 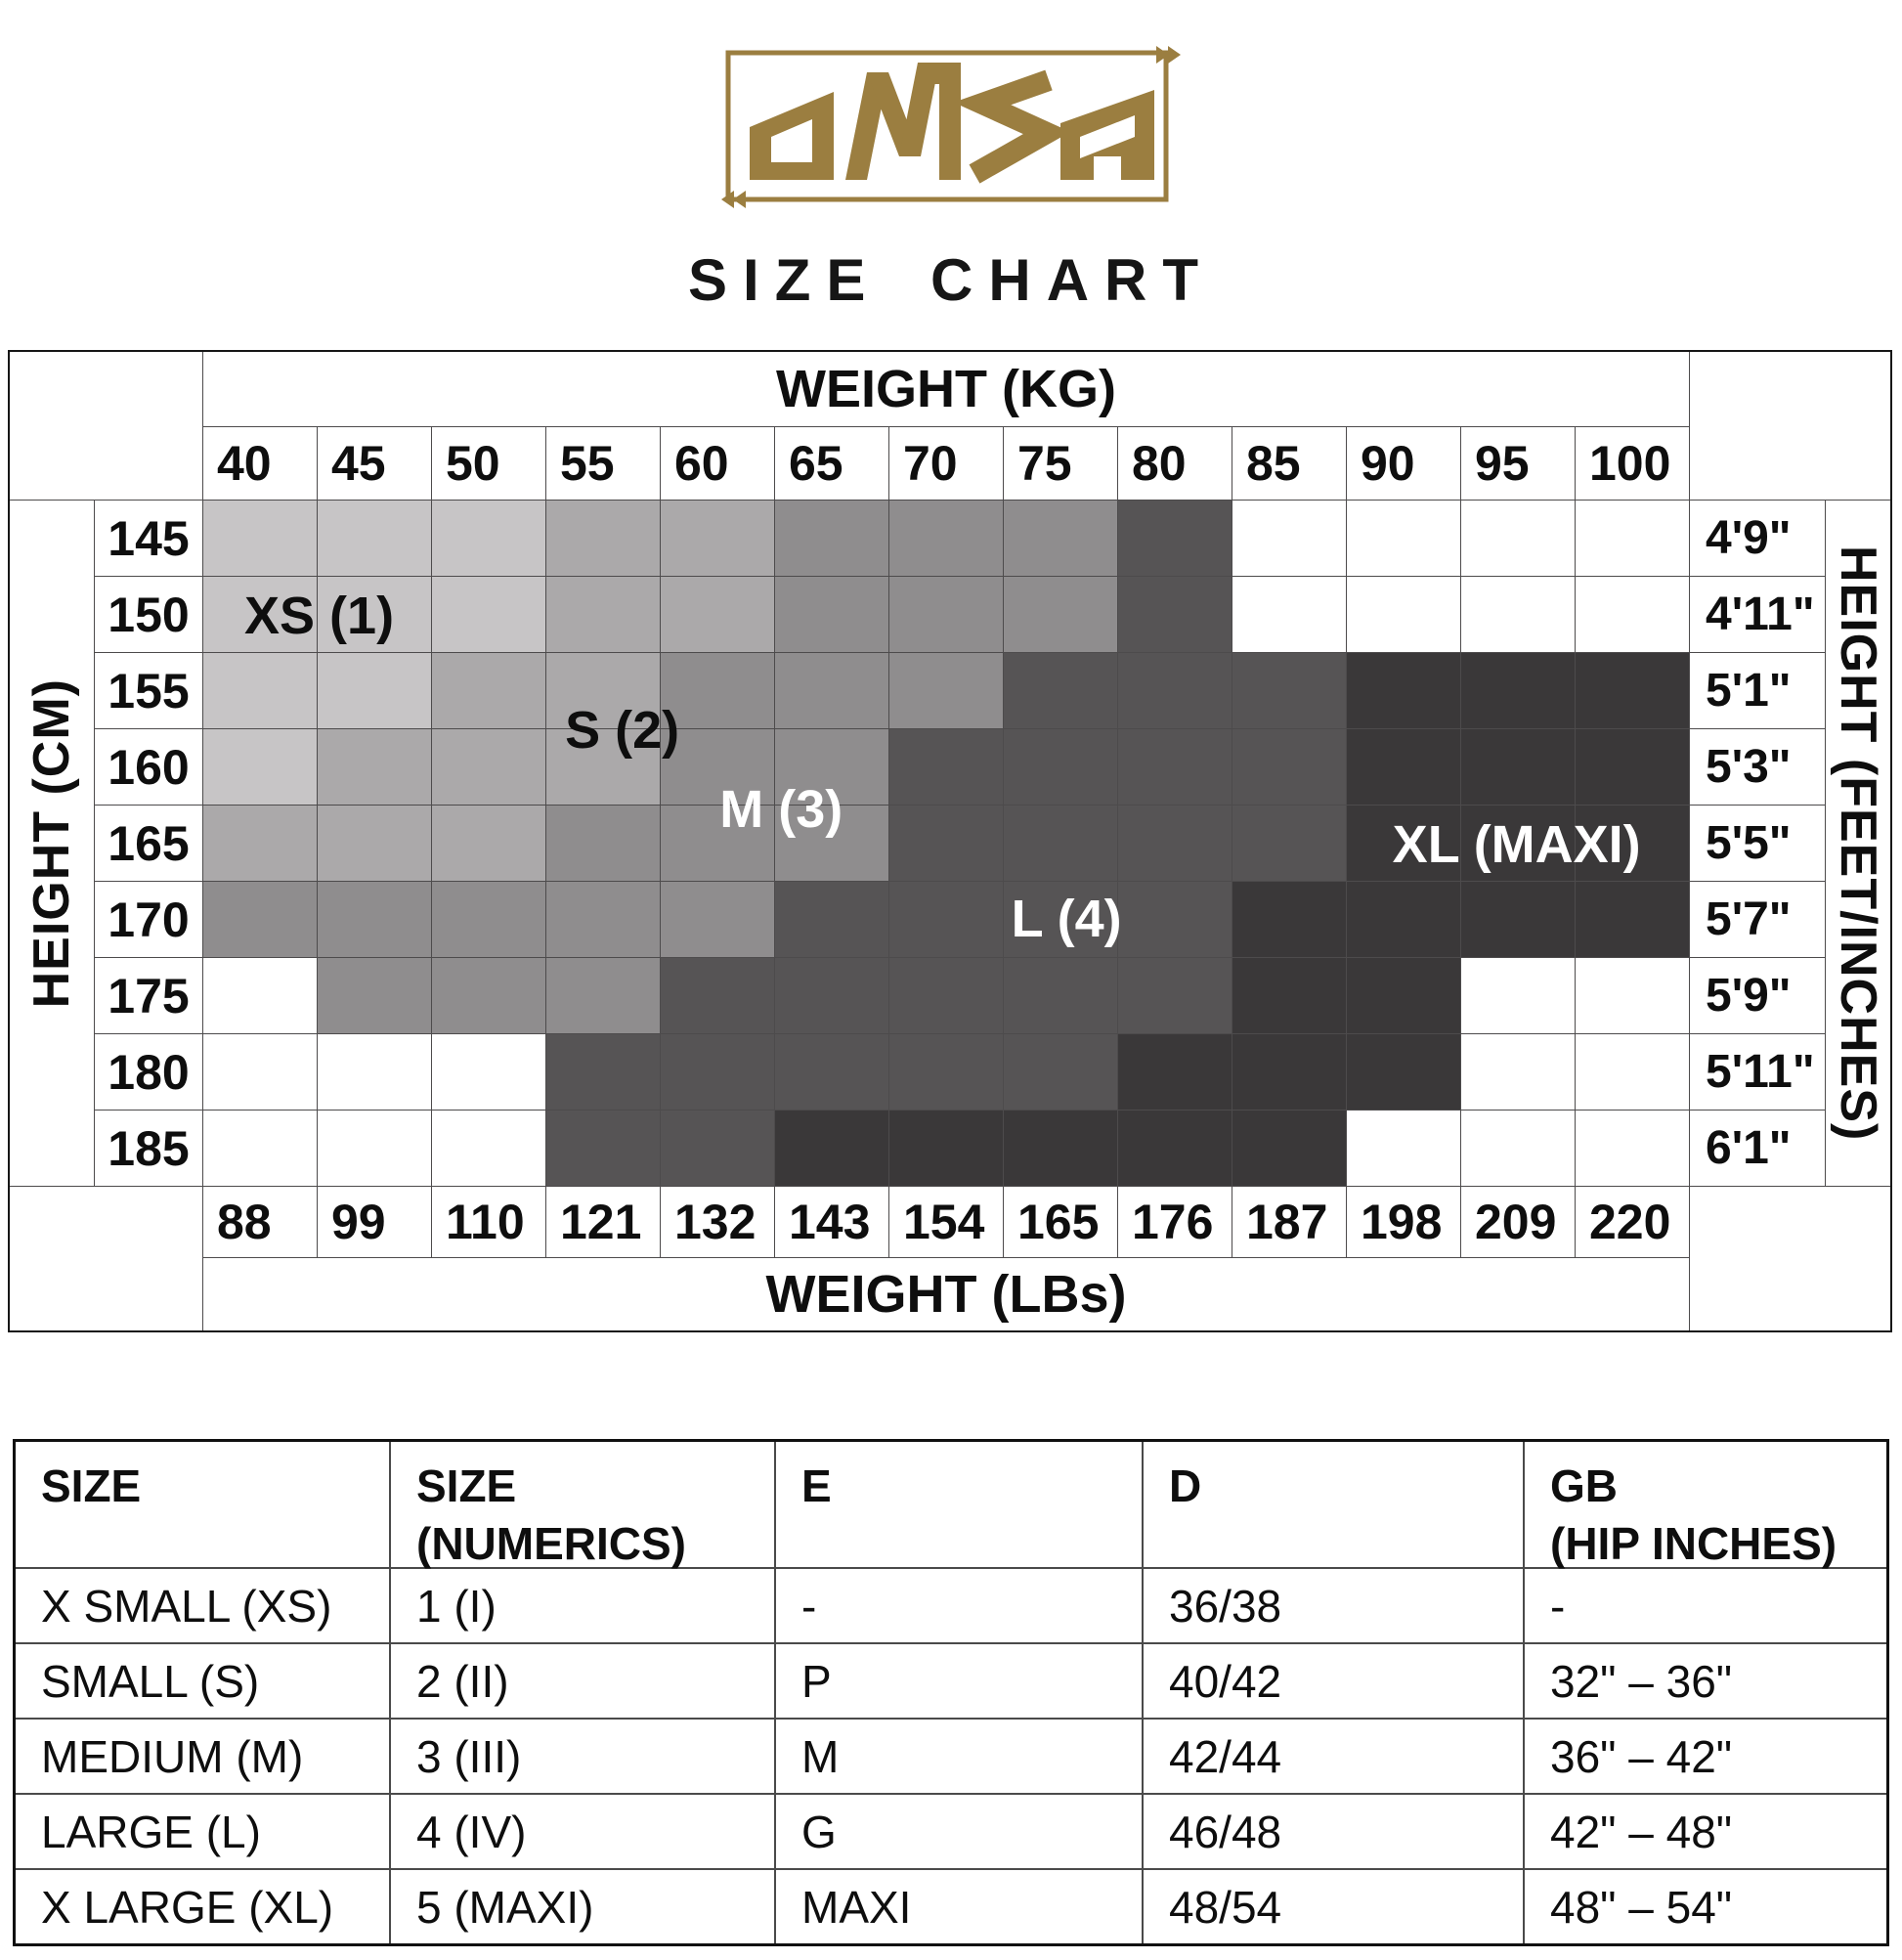 What do you see at coordinates (582, 1681) in the screenshot?
I see `table-cell: 2 (II)` at bounding box center [582, 1681].